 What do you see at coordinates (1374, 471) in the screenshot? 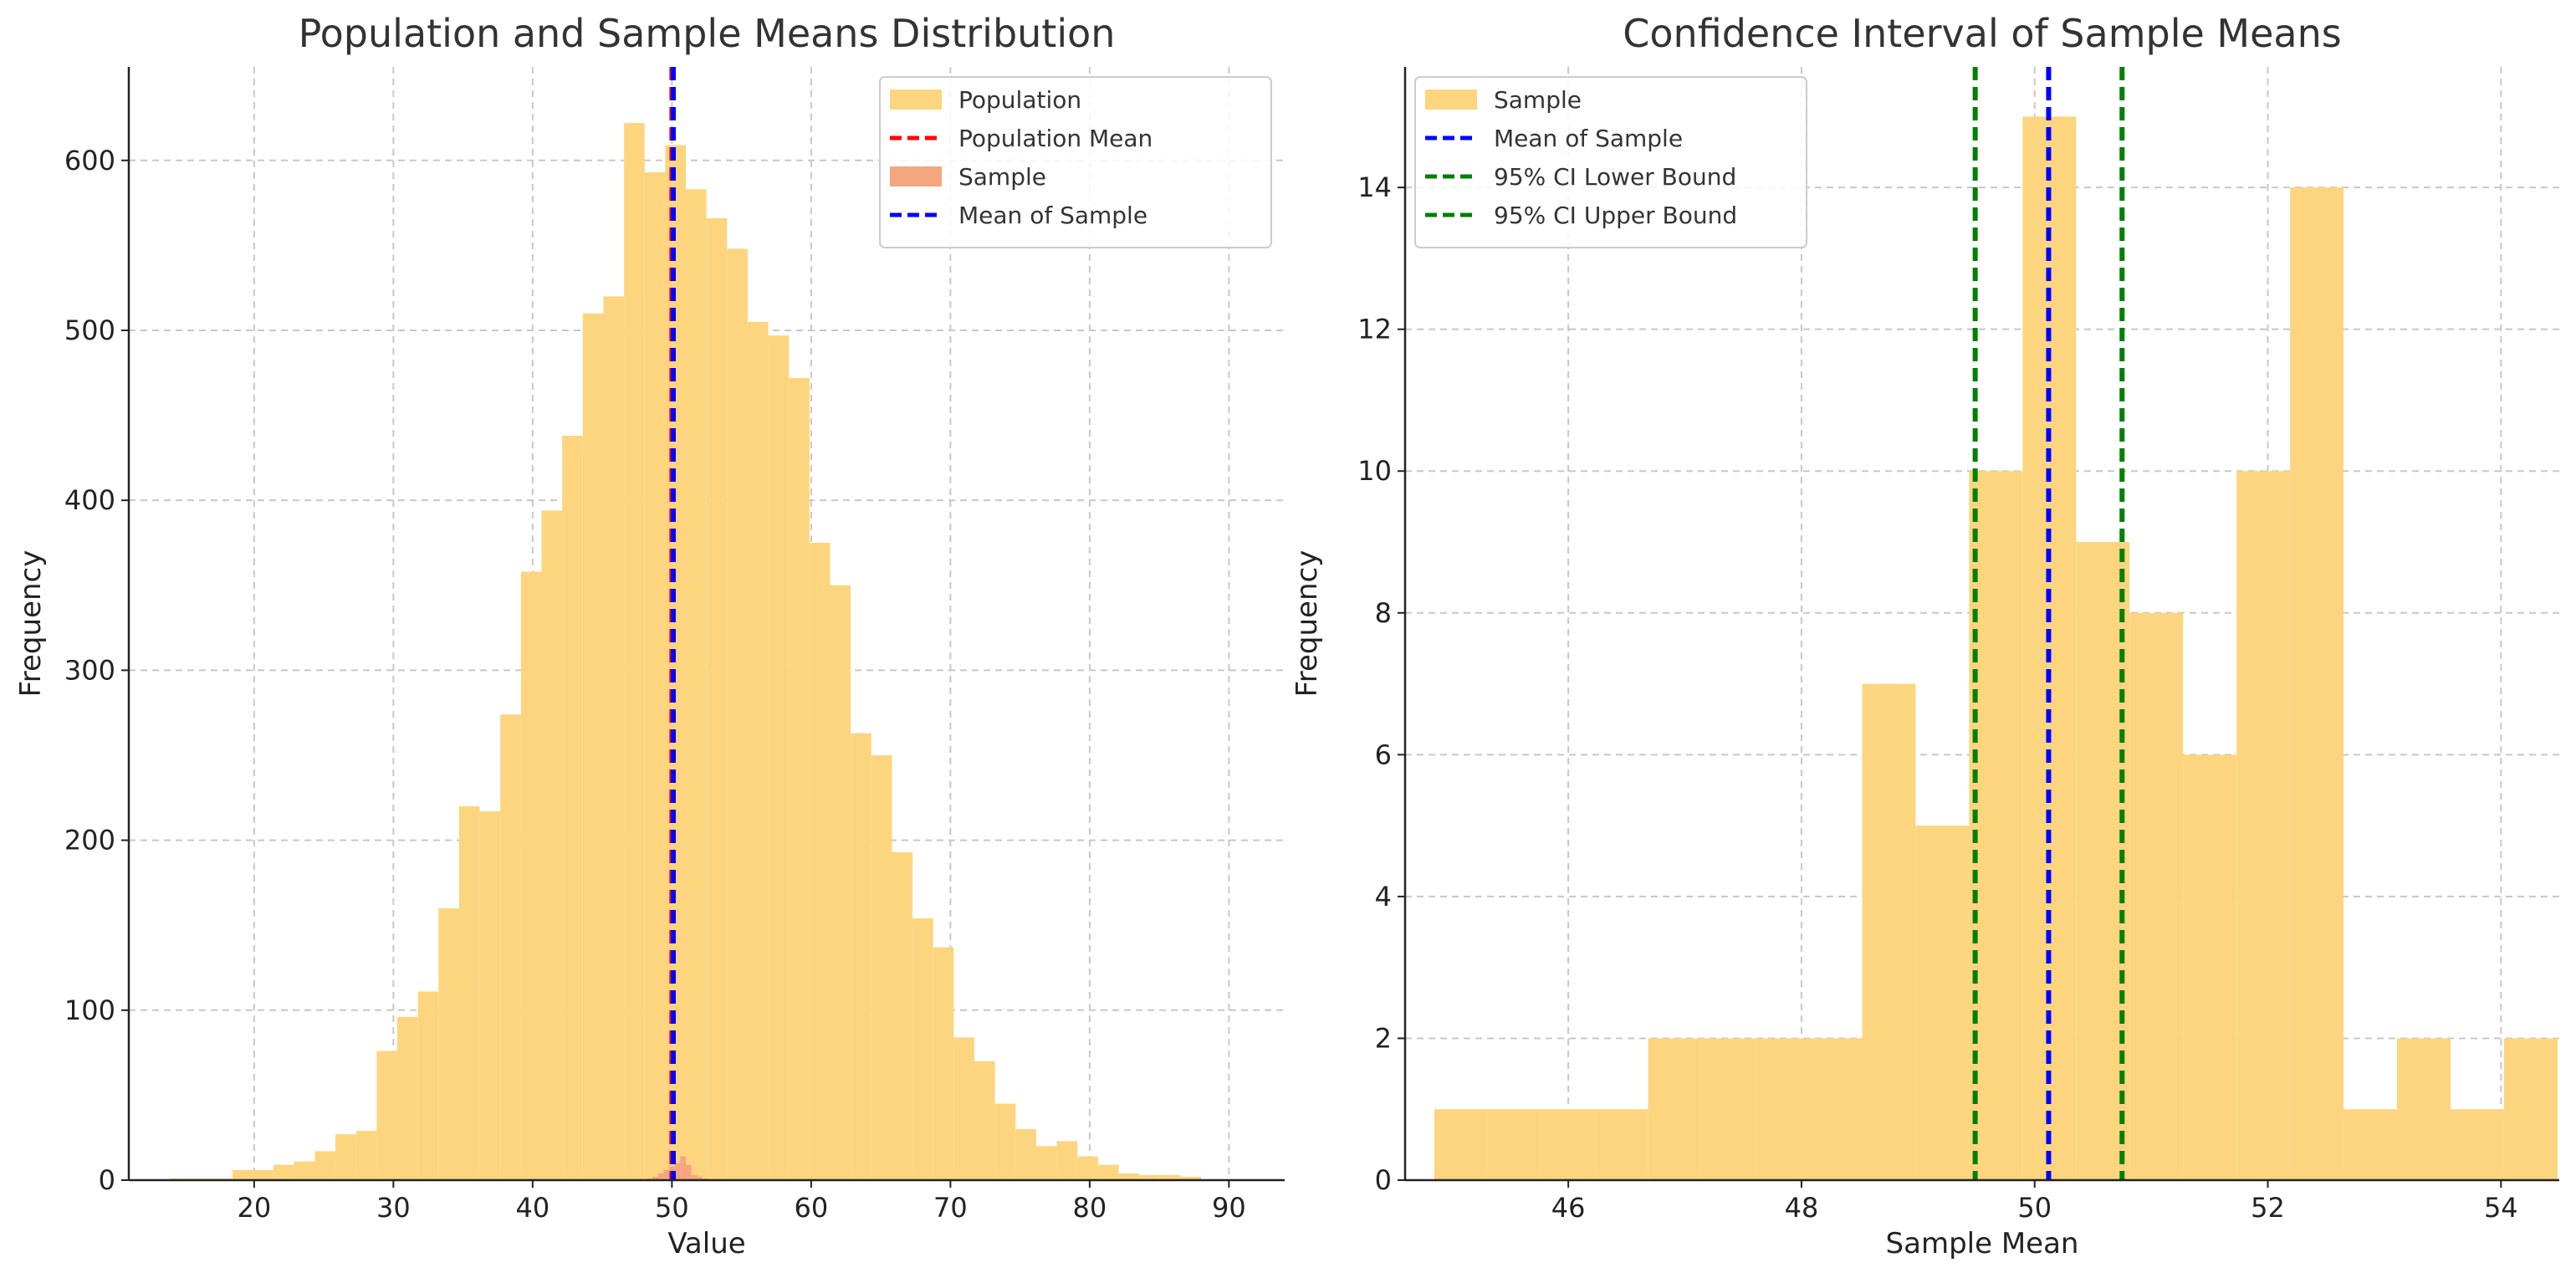
I see `y-tick-label: 10` at bounding box center [1374, 471].